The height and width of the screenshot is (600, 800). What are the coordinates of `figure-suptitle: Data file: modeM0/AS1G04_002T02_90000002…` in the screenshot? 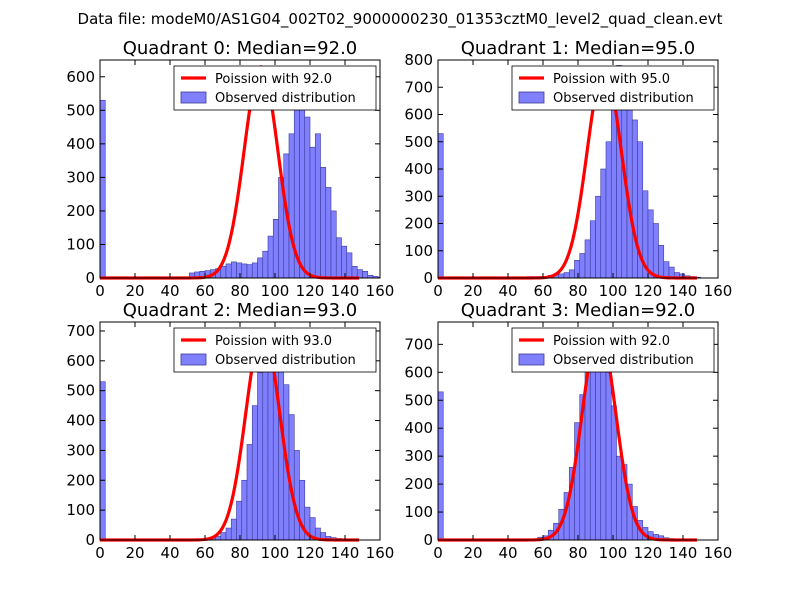 It's located at (400, 19).